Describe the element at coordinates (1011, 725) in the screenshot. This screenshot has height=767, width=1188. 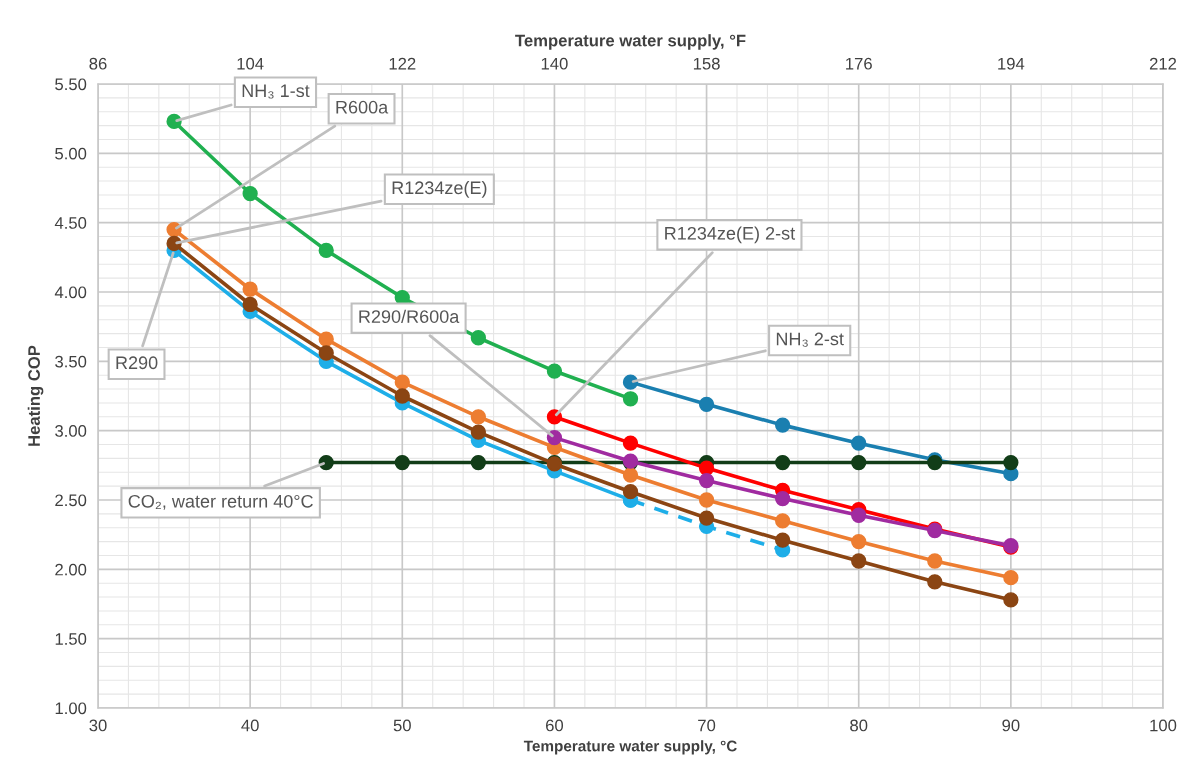
I see `x-tick-label: 90` at that location.